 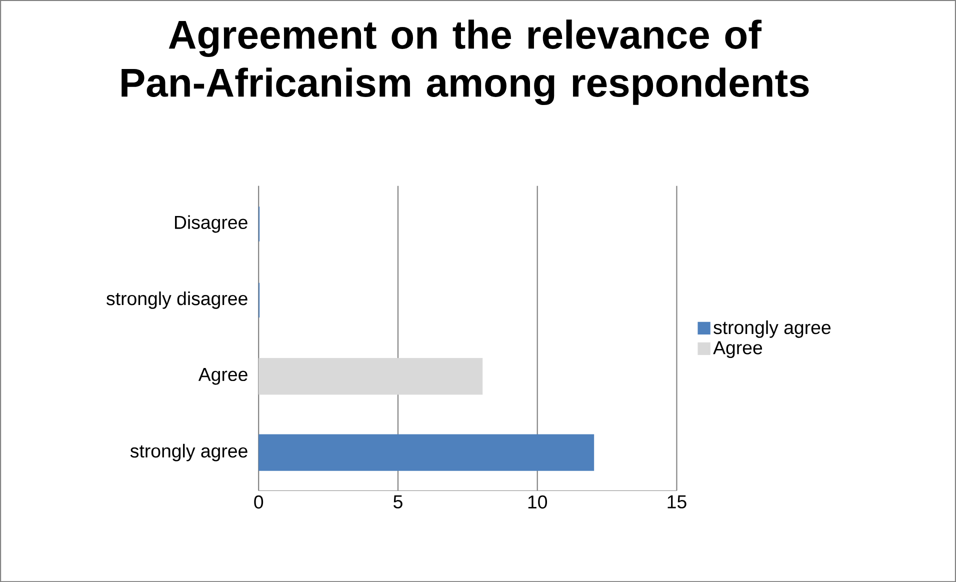 What do you see at coordinates (189, 453) in the screenshot?
I see `y-tick-label: strongly agree` at bounding box center [189, 453].